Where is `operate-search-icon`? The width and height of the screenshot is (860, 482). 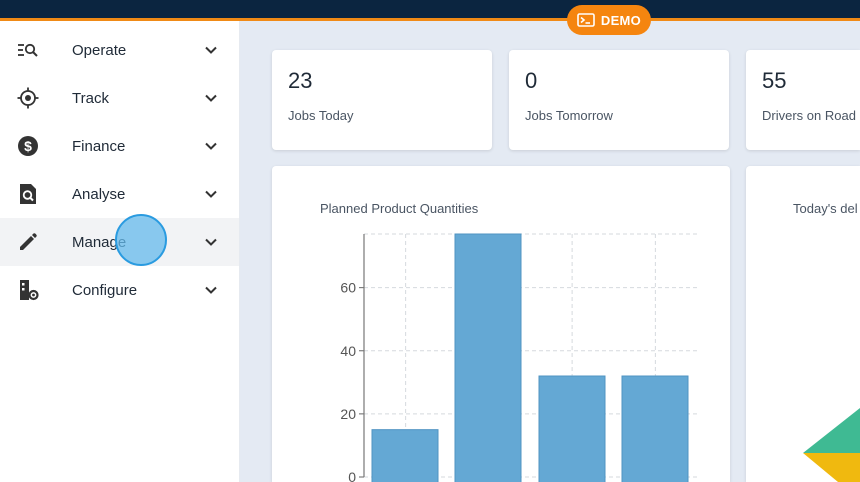
operate-search-icon is located at coordinates (28, 50).